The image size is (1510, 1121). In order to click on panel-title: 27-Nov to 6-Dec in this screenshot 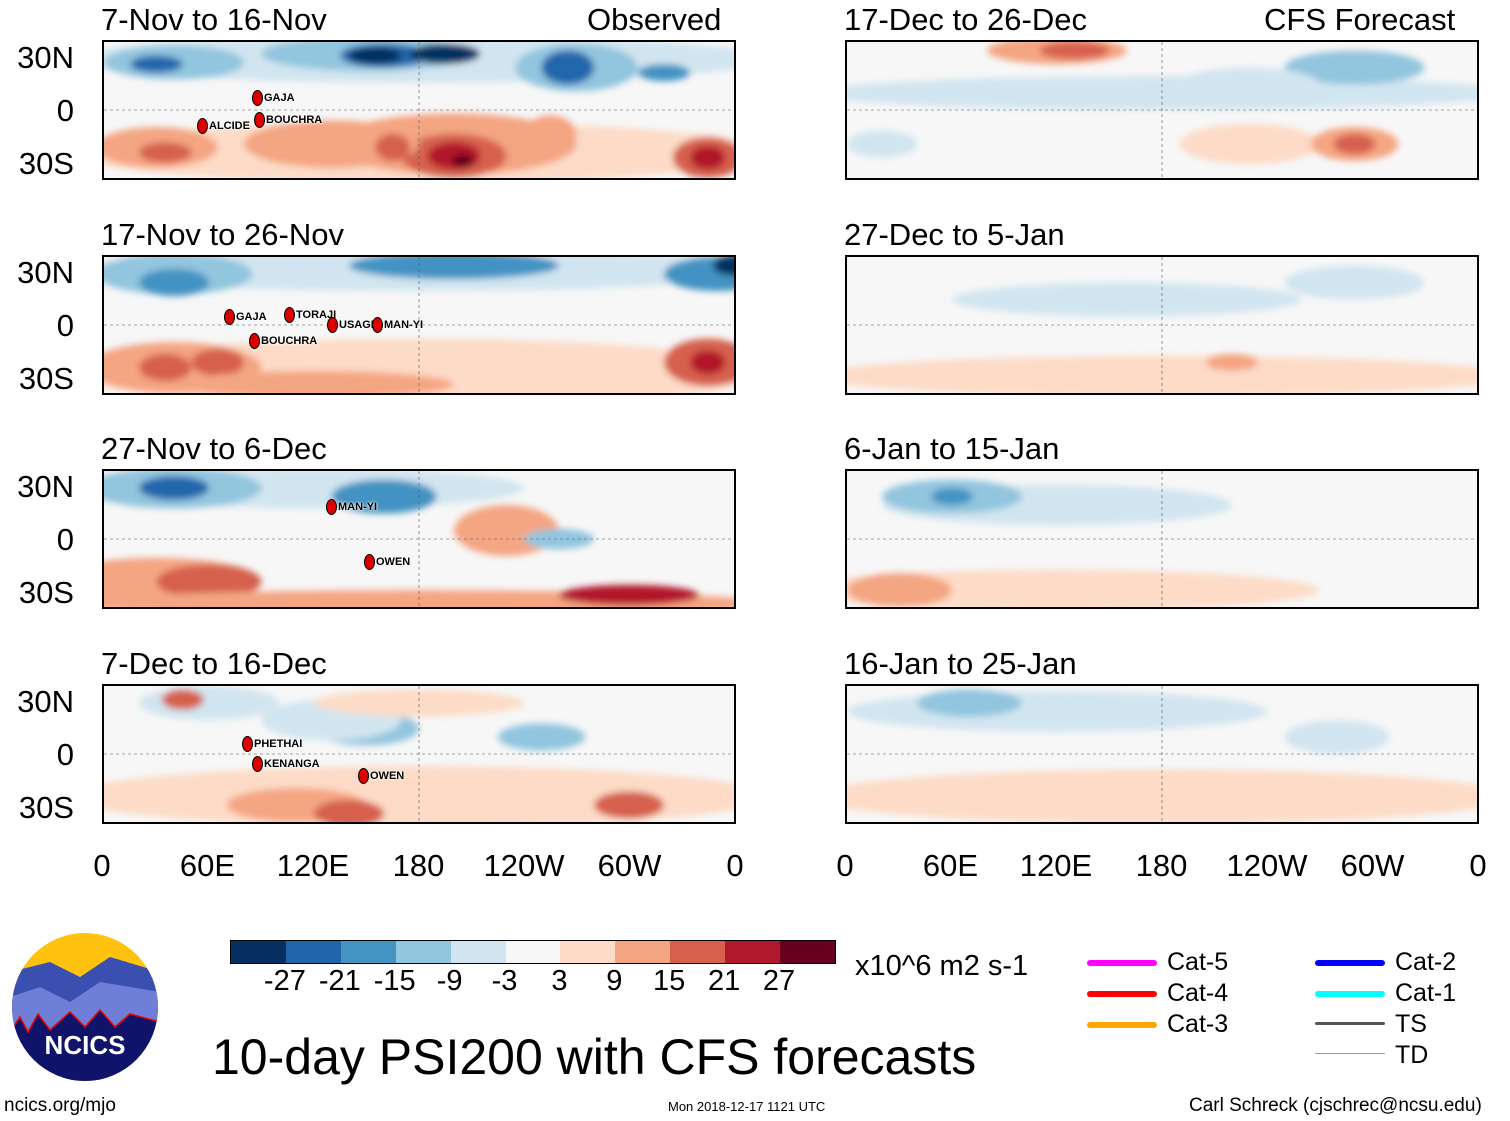, I will do `click(214, 448)`.